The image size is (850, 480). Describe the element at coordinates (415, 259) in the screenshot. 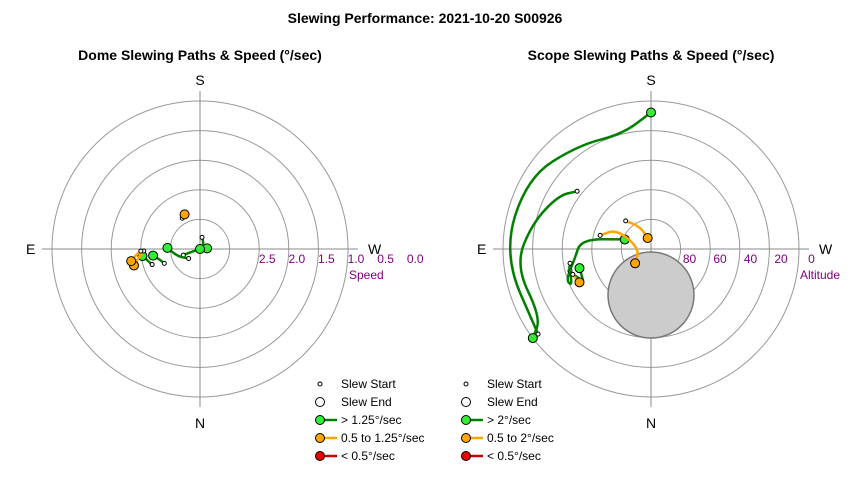

I see `radial-tick-label: 0.0` at that location.